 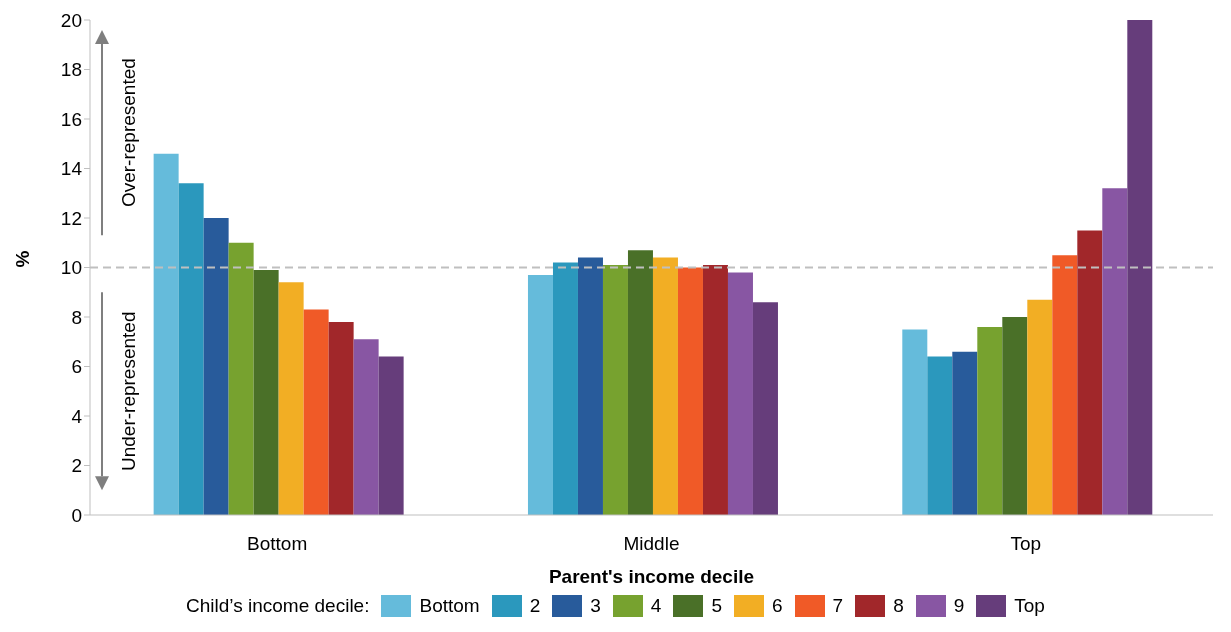 What do you see at coordinates (535, 606) in the screenshot?
I see `legend-label: 2` at bounding box center [535, 606].